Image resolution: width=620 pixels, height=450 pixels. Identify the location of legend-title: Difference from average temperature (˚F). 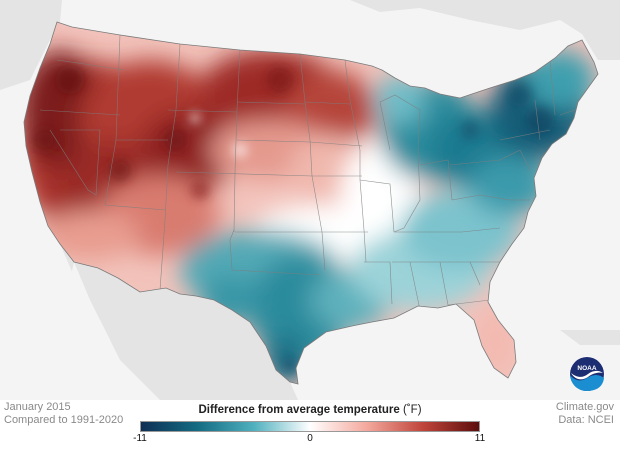
(310, 410).